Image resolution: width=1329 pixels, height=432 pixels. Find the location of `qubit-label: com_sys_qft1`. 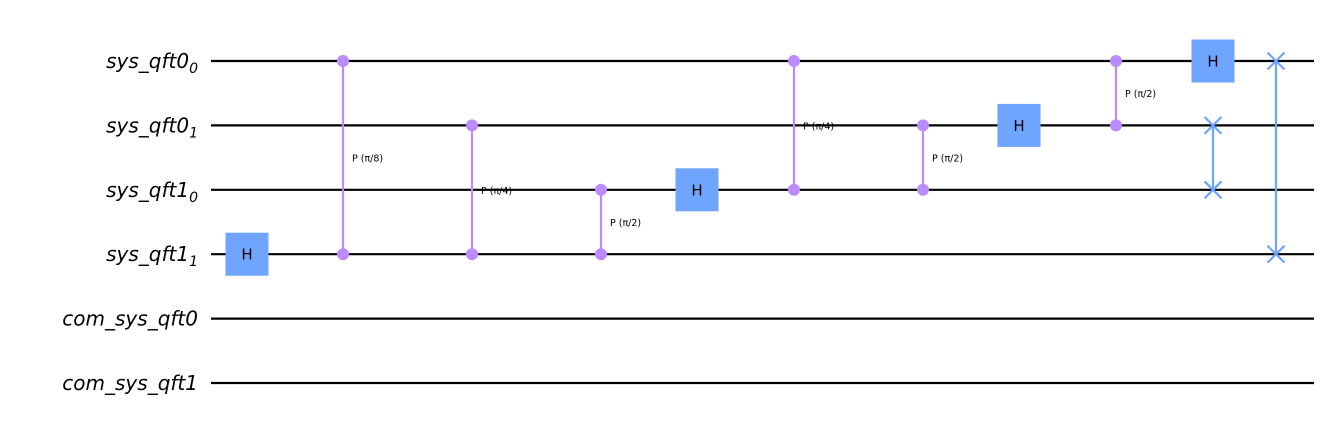

qubit-label: com_sys_qft1 is located at coordinates (130, 383).